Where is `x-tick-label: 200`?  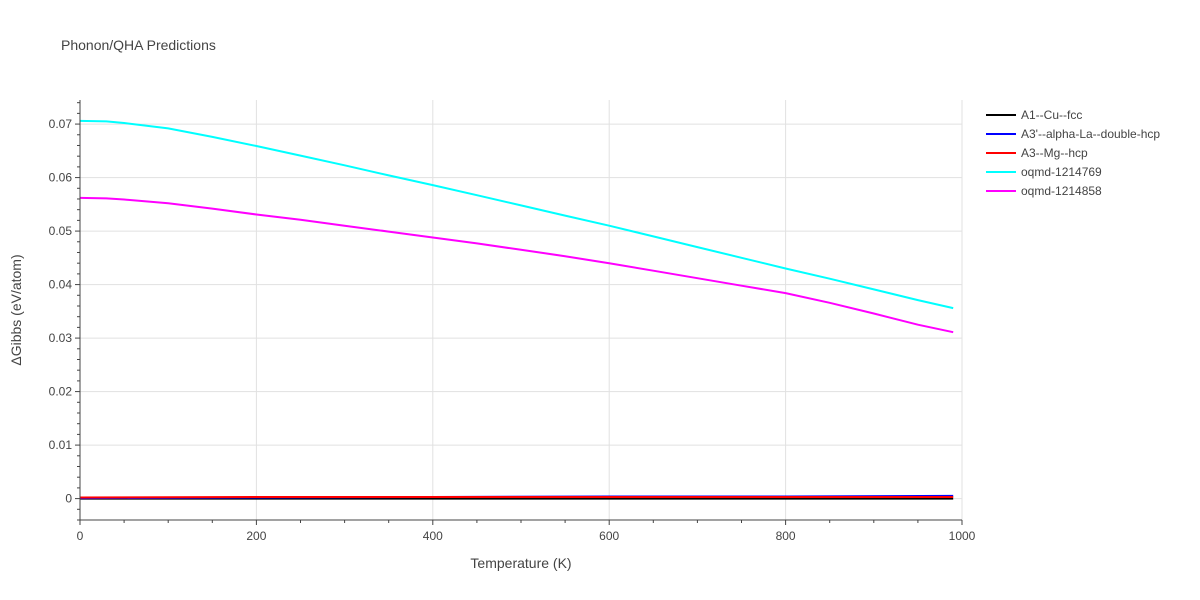 x-tick-label: 200 is located at coordinates (256, 536).